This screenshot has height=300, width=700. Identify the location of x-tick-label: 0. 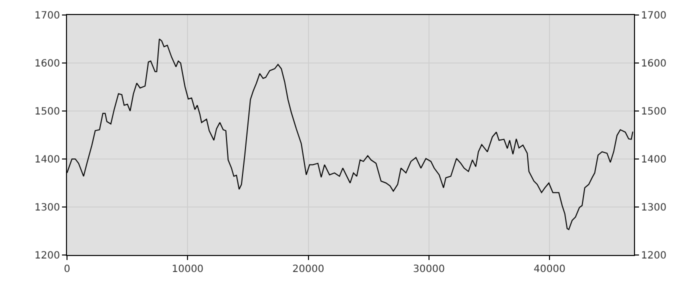
(67, 269).